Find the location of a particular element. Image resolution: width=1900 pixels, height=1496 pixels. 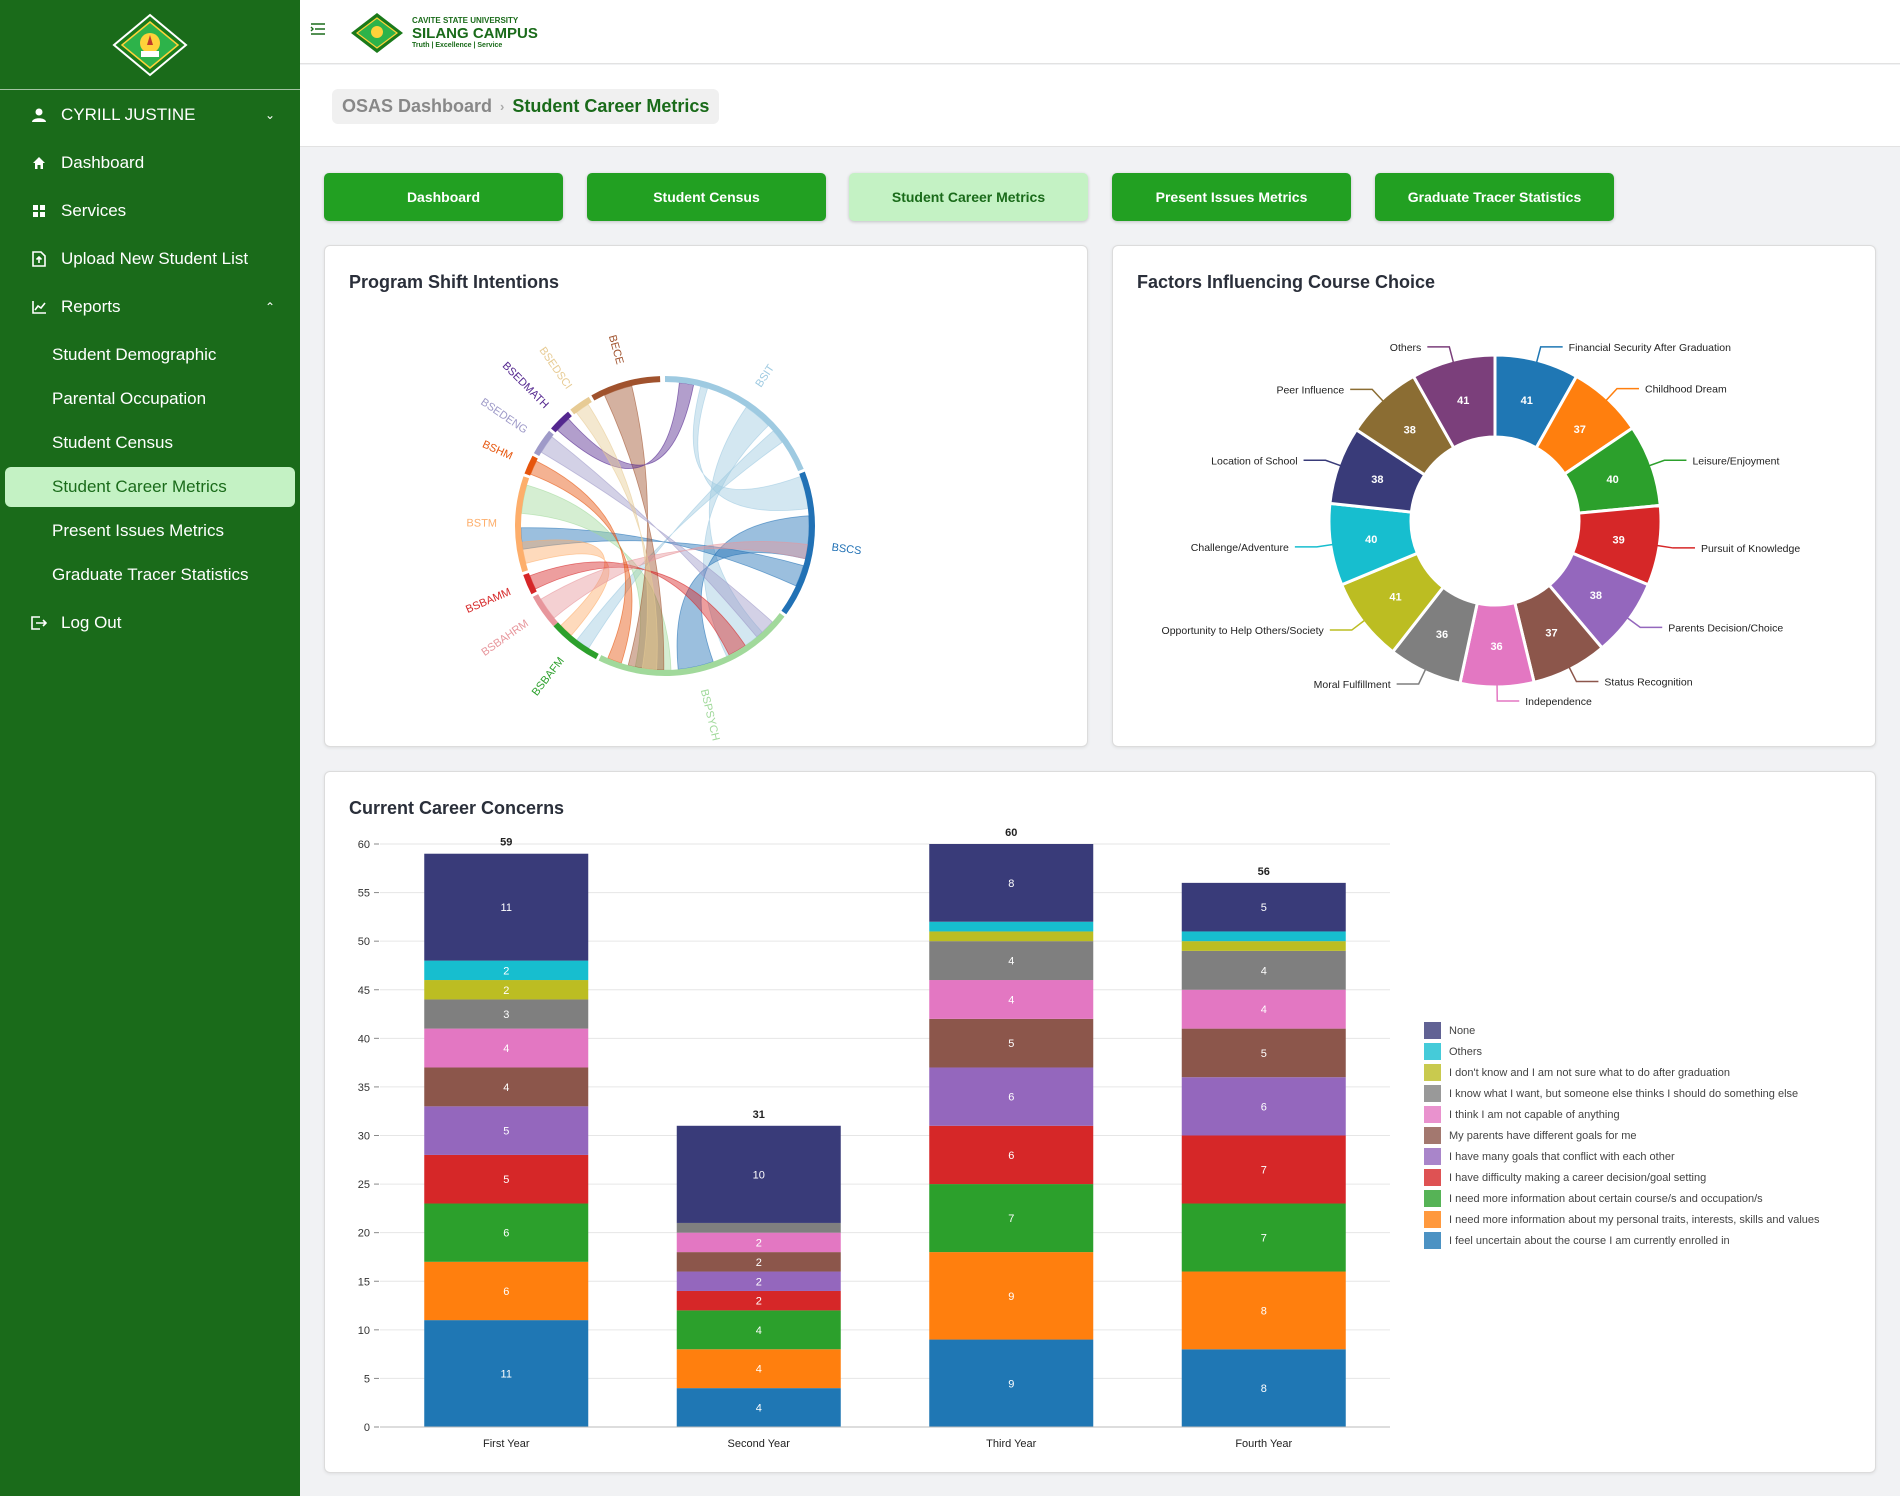

sidebar-subitem-student-demographic: Student Demographic is located at coordinates (134, 354).